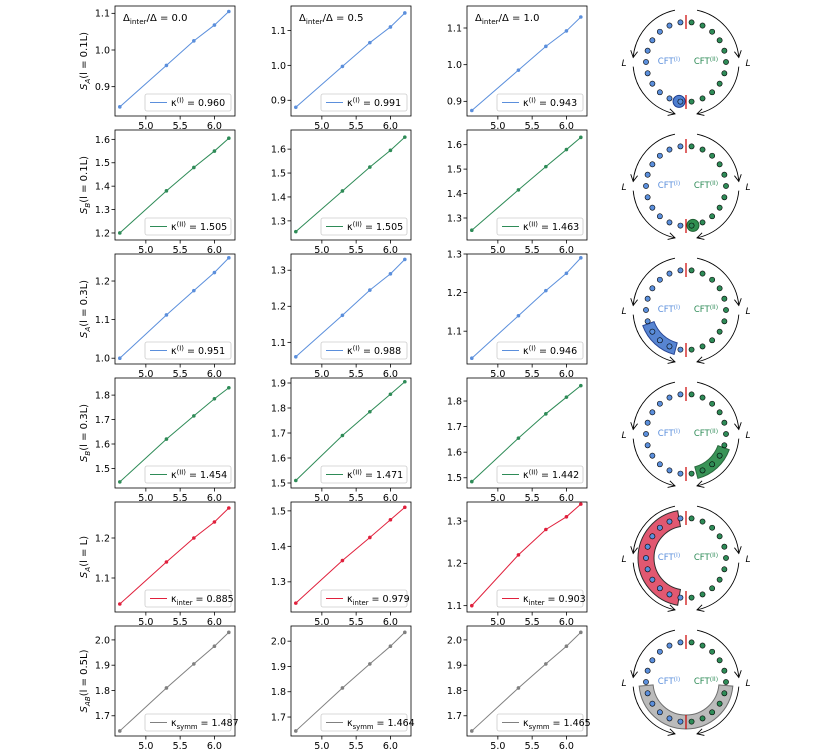  Describe the element at coordinates (454, 293) in the screenshot. I see `y-tick-label: 1.2` at that location.